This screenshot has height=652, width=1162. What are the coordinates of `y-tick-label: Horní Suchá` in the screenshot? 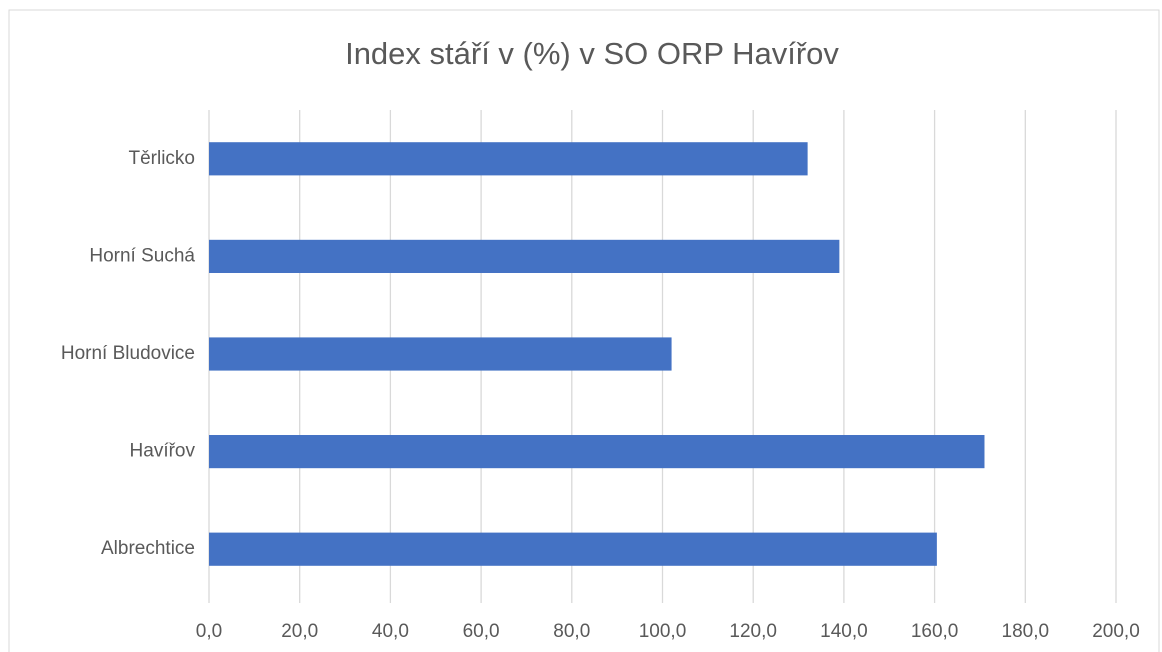 It's located at (142, 255).